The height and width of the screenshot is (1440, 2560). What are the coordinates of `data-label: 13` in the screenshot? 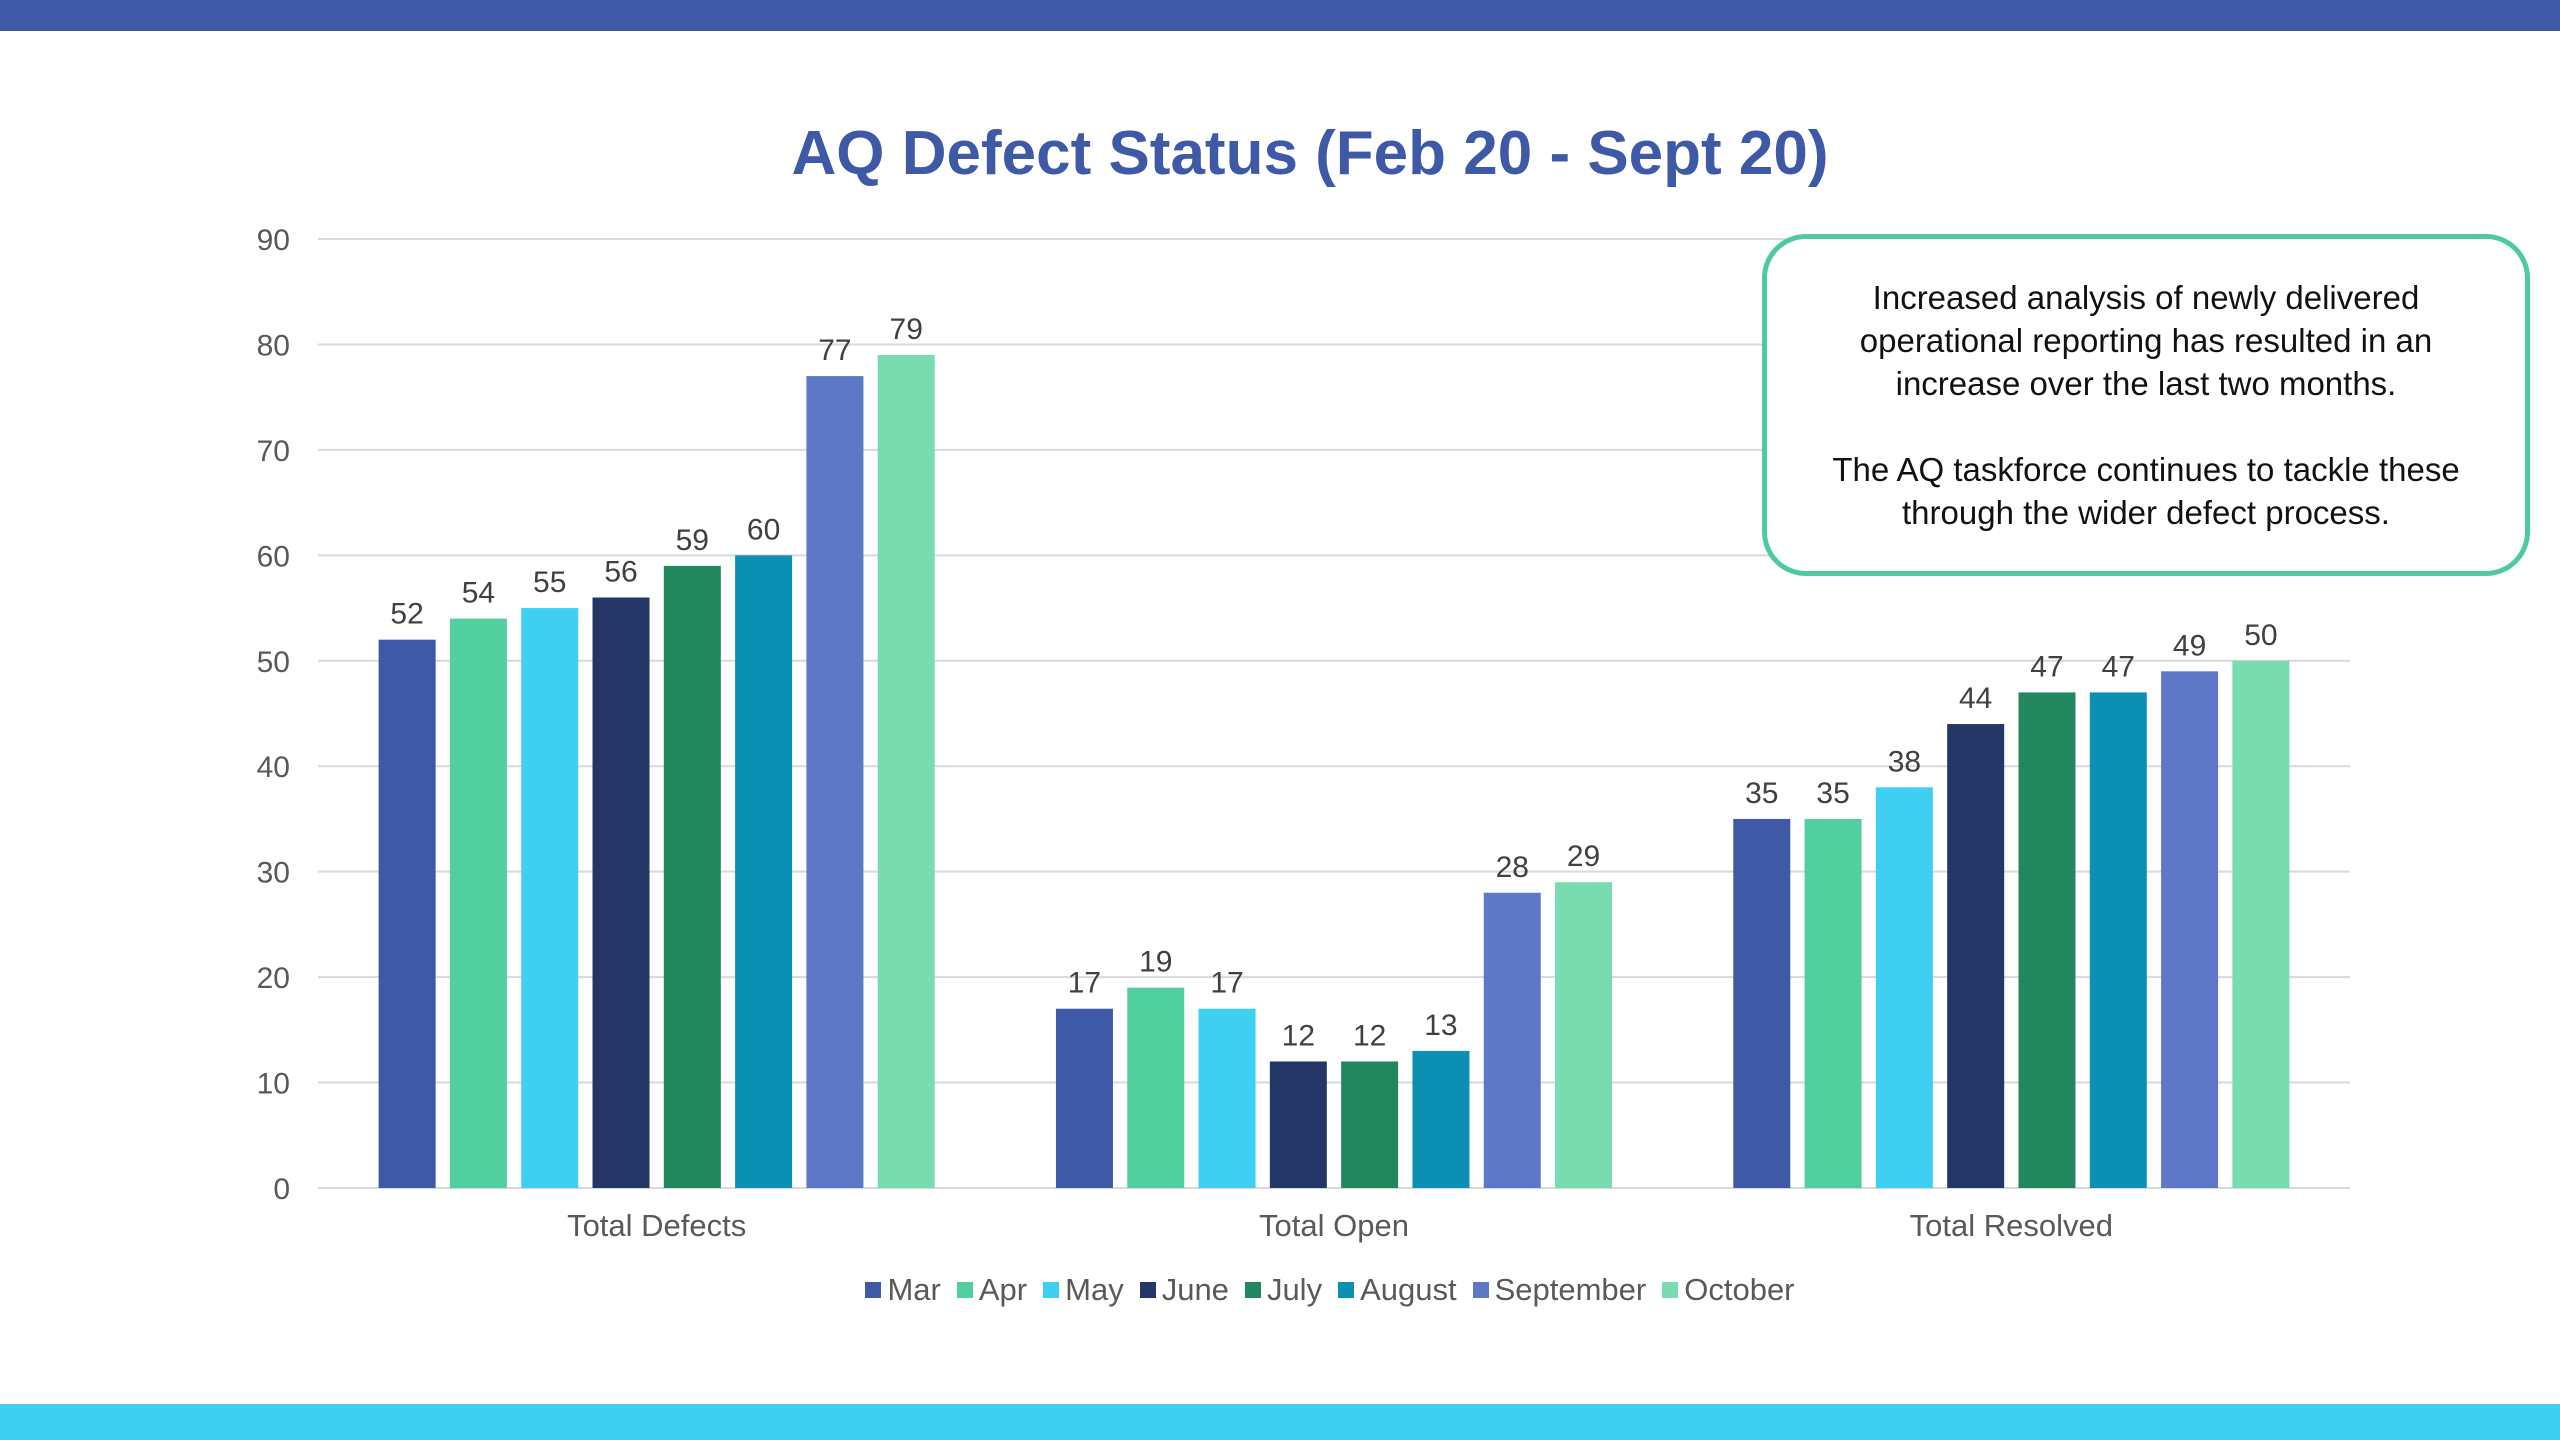 It's located at (1440, 1025).